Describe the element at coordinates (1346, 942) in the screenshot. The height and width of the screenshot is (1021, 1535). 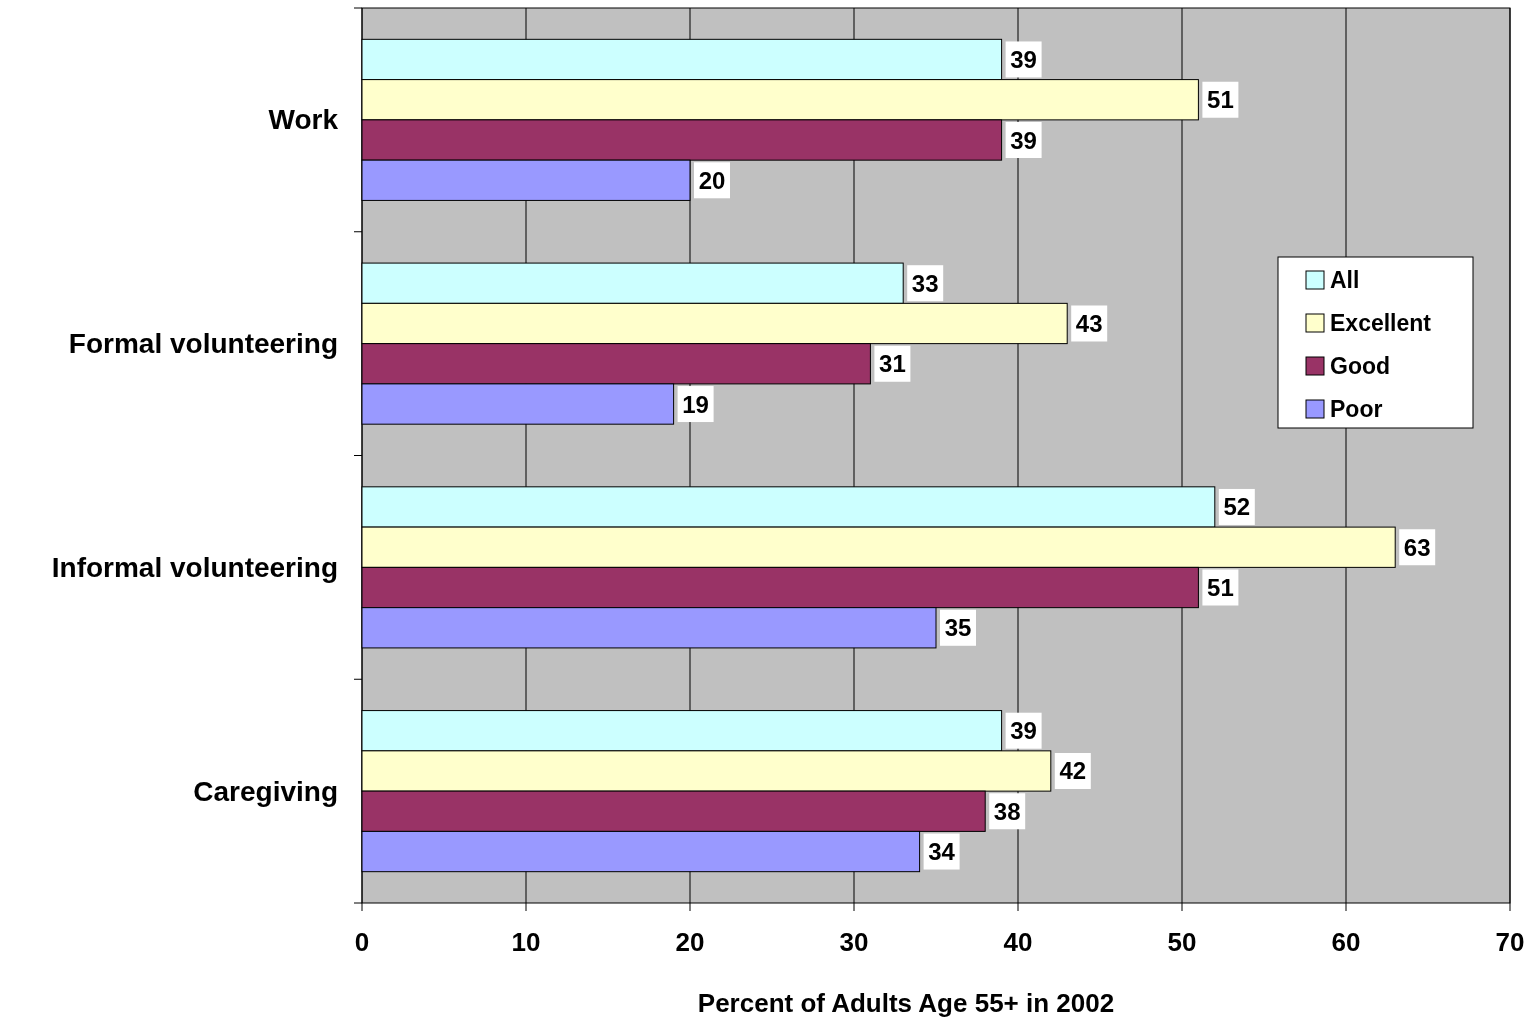
I see `x-tick-label: 60` at that location.